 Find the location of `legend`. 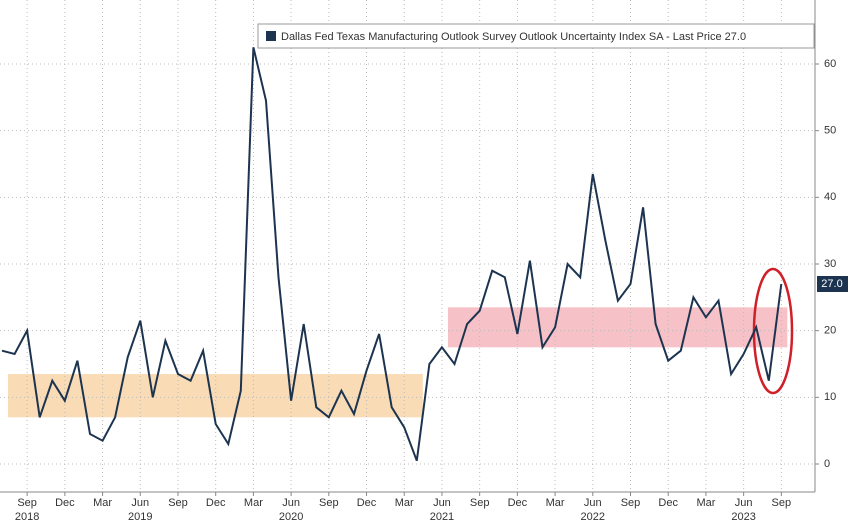

legend is located at coordinates (536, 36).